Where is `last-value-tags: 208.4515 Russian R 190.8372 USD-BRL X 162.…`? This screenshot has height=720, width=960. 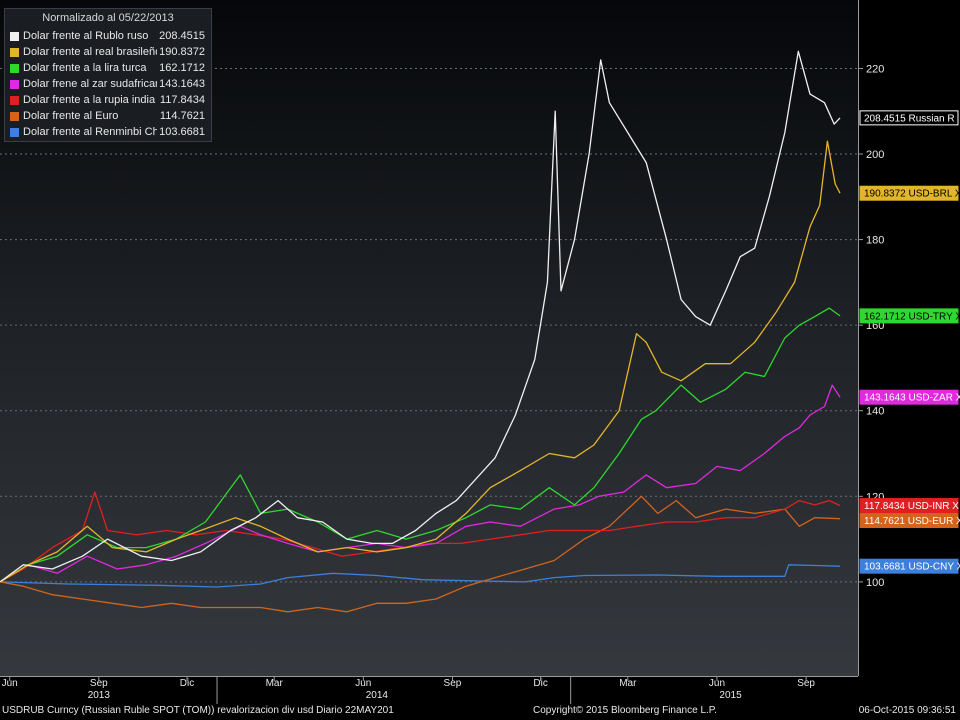
last-value-tags: 208.4515 Russian R 190.8372 USD-BRL X 162.… is located at coordinates (909, 342).